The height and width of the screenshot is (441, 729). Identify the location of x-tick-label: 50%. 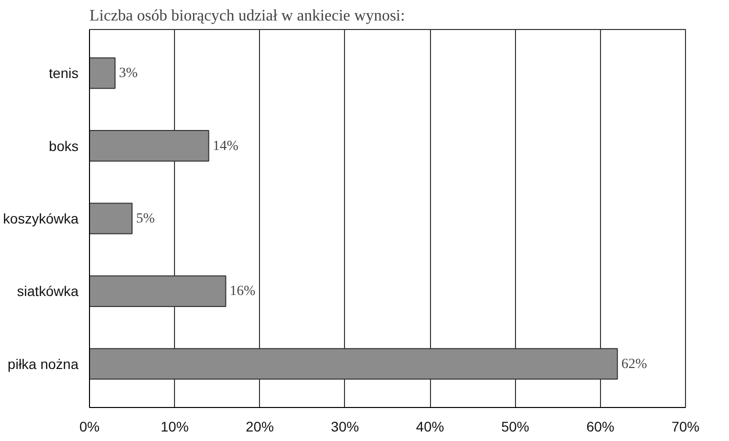
(515, 426).